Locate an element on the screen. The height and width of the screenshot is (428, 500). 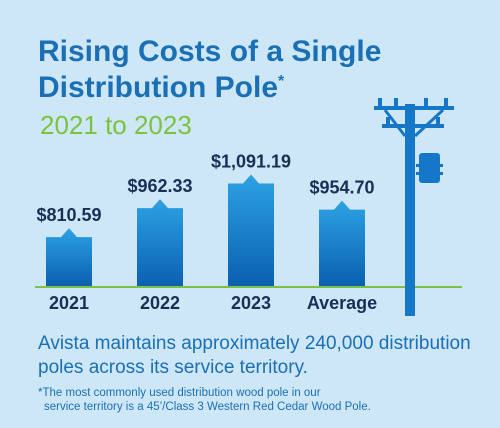
data-label-average: $954.70 is located at coordinates (341, 188).